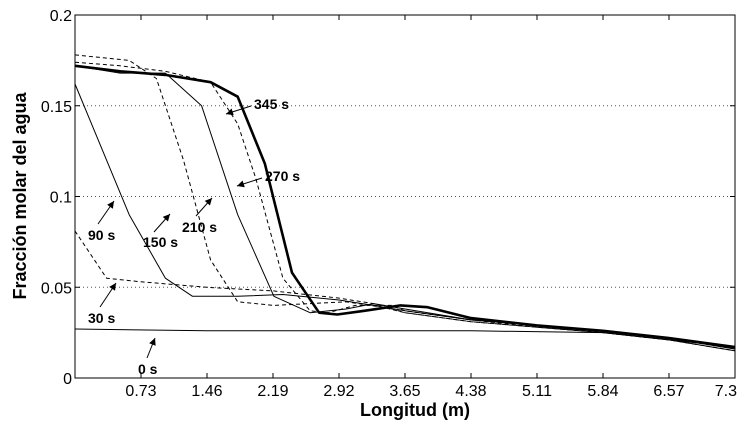 Image resolution: width=756 pixels, height=431 pixels. Describe the element at coordinates (338, 391) in the screenshot. I see `x-tick-label: 2.92` at that location.